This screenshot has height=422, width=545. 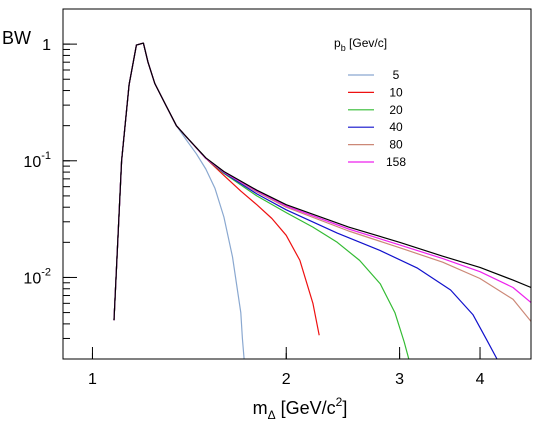 What do you see at coordinates (337, 43) in the screenshot?
I see `legend-title-main: p` at bounding box center [337, 43].